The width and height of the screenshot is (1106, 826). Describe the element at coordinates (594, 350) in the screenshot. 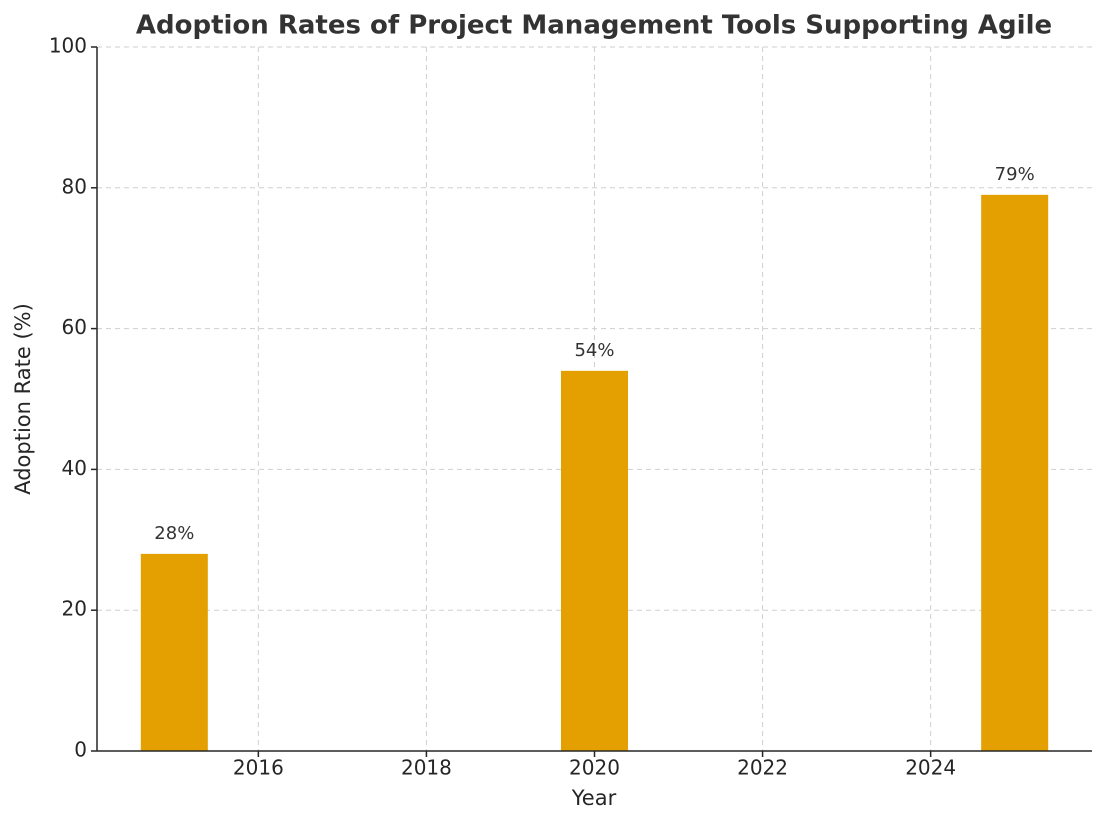

I see `data-label: 54%` at that location.